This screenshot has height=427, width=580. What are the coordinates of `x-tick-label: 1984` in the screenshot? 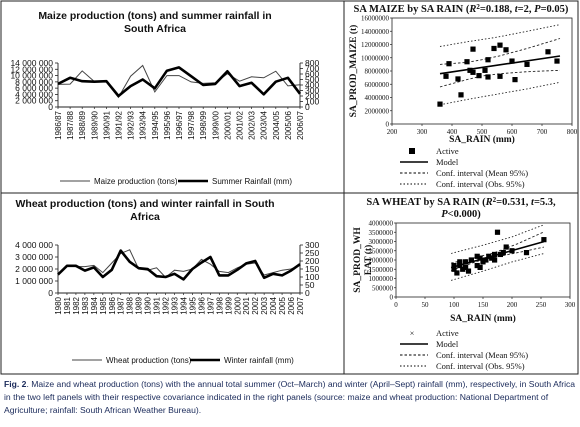 It's located at (94, 305).